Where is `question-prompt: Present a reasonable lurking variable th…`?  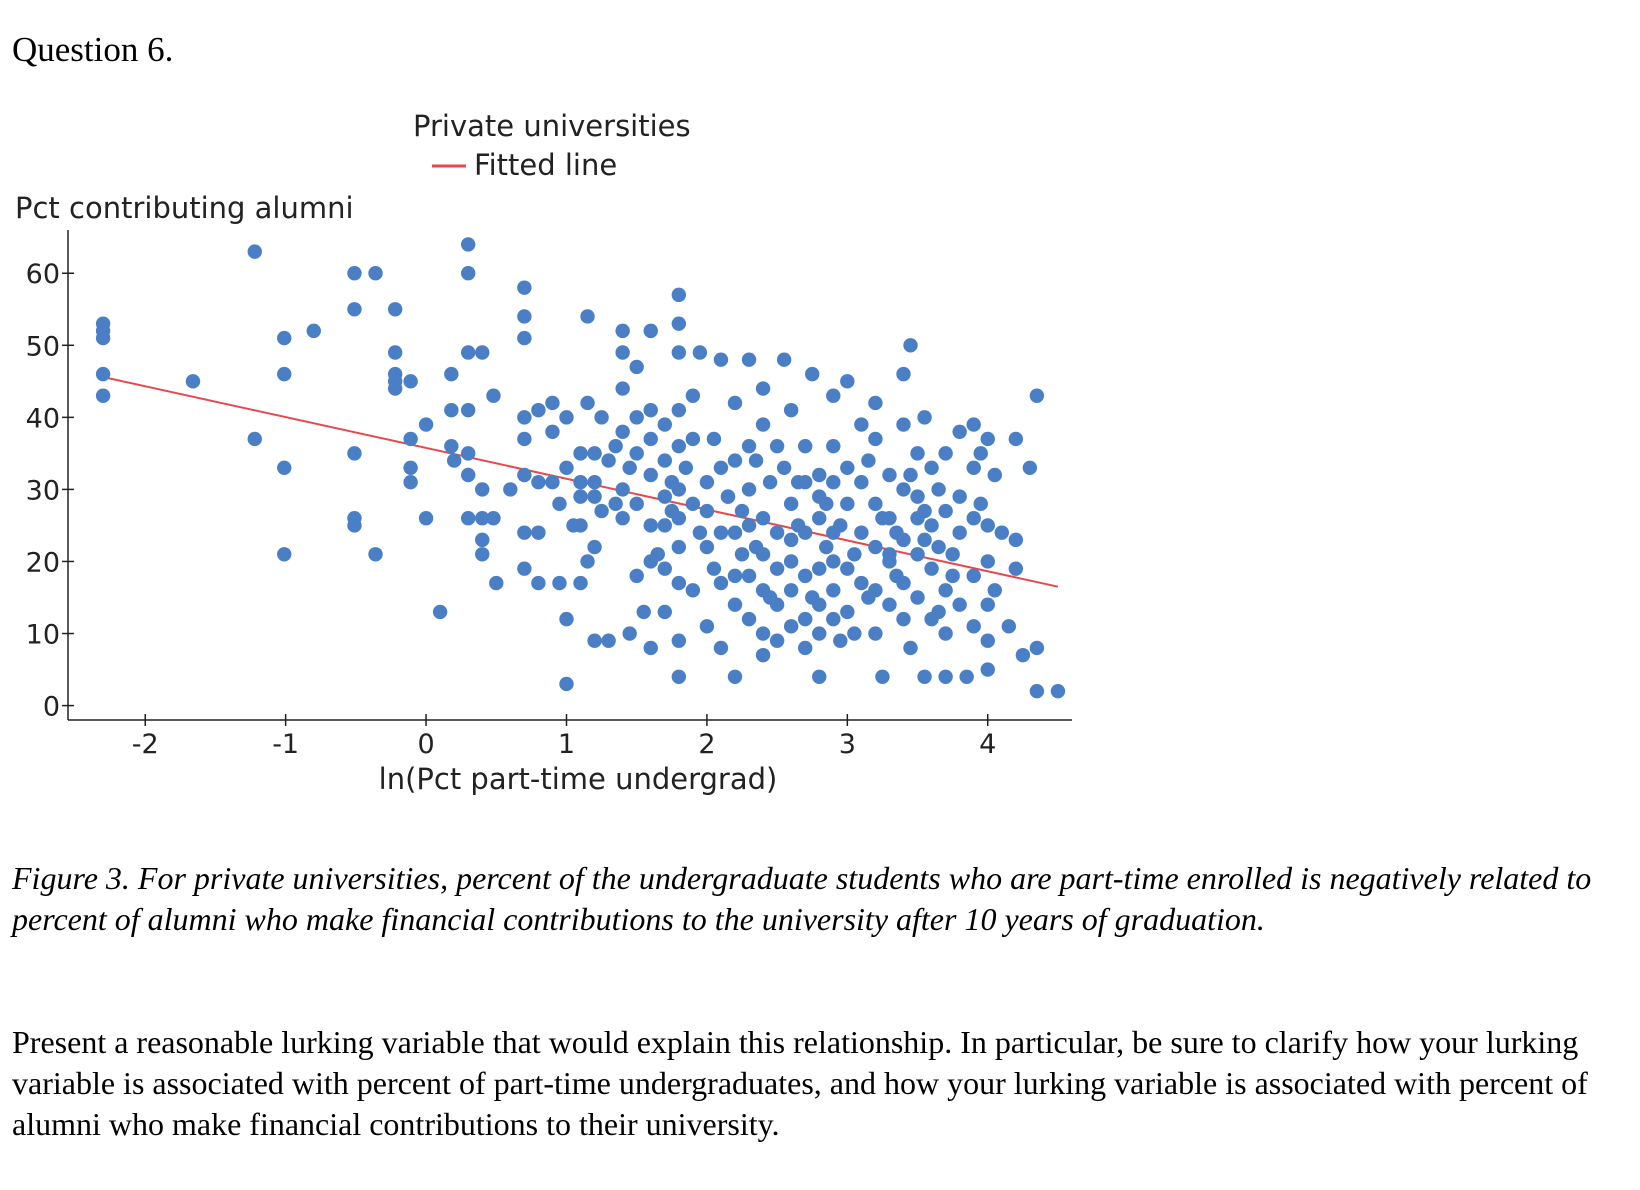
question-prompt: Present a reasonable lurking variable th… is located at coordinates (819, 1083).